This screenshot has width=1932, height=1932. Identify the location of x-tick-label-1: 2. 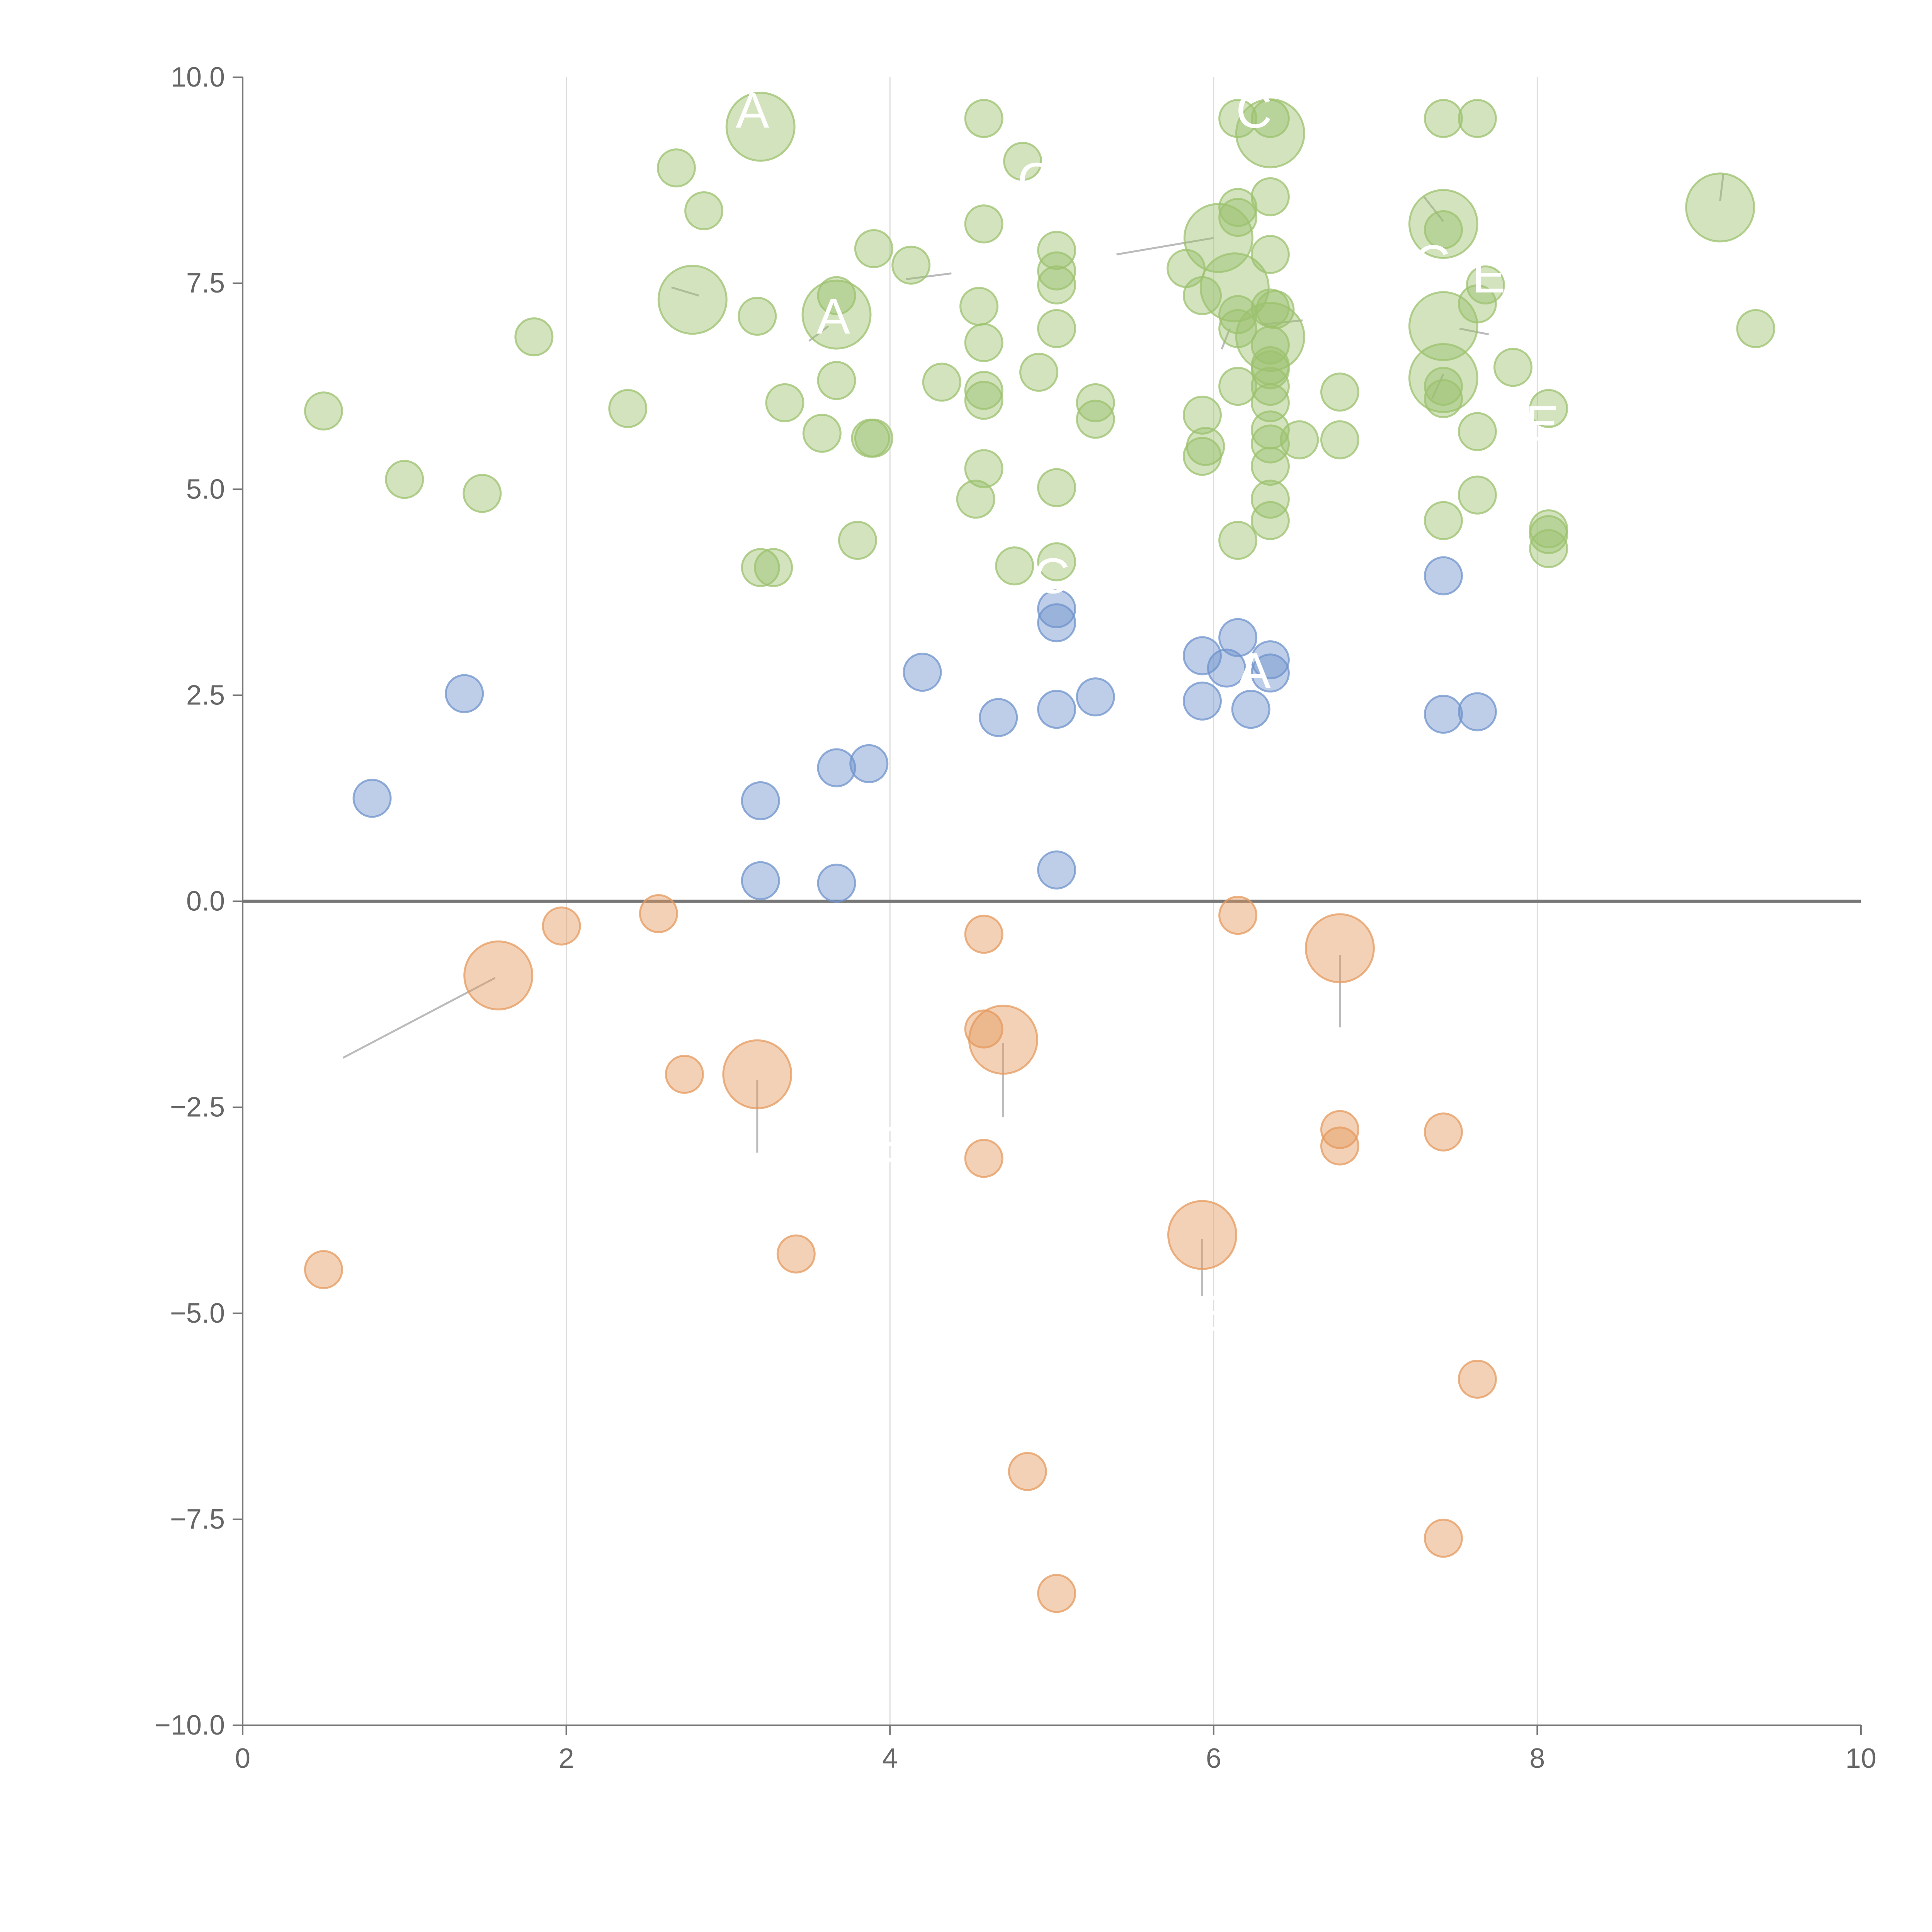
(567, 1758).